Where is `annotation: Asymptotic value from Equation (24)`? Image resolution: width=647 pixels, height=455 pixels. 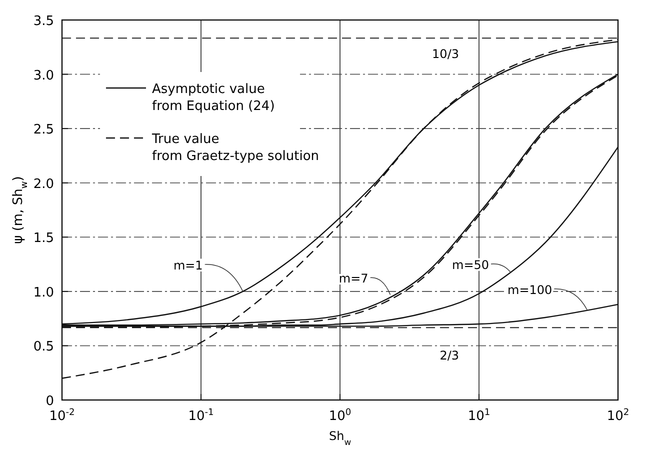 annotation: Asymptotic value from Equation (24) is located at coordinates (213, 98).